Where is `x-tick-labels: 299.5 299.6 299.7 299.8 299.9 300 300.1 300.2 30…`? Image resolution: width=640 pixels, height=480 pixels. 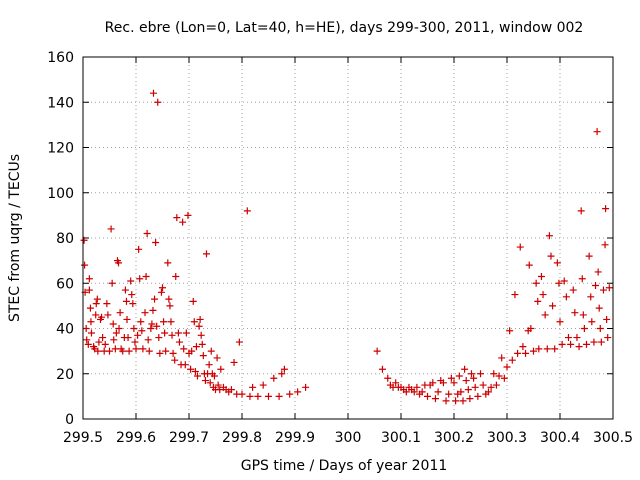 x-tick-labels: 299.5 299.6 299.7 299.8 299.9 300 300.1 300.2 30… is located at coordinates (348, 438).